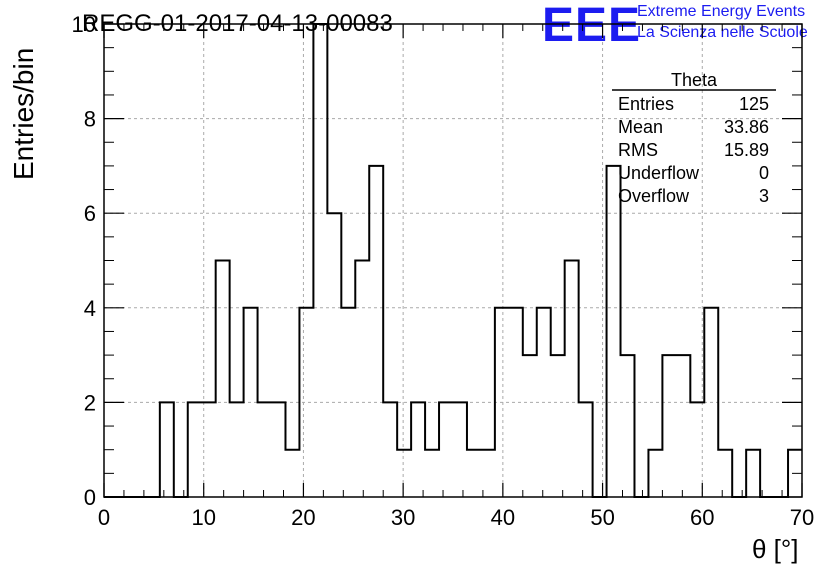  What do you see at coordinates (702, 517) in the screenshot?
I see `x-tick-label: 60` at bounding box center [702, 517].